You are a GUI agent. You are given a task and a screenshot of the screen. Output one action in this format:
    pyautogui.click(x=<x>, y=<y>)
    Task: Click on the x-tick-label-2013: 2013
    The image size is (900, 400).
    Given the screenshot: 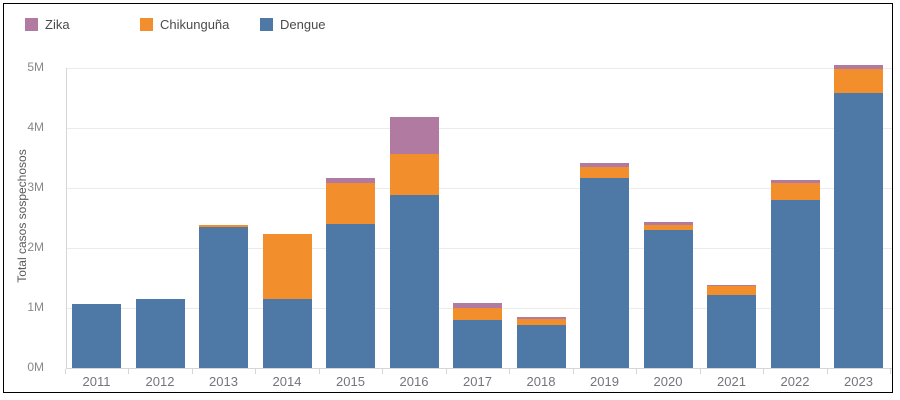 What is the action you would take?
    pyautogui.click(x=223, y=381)
    